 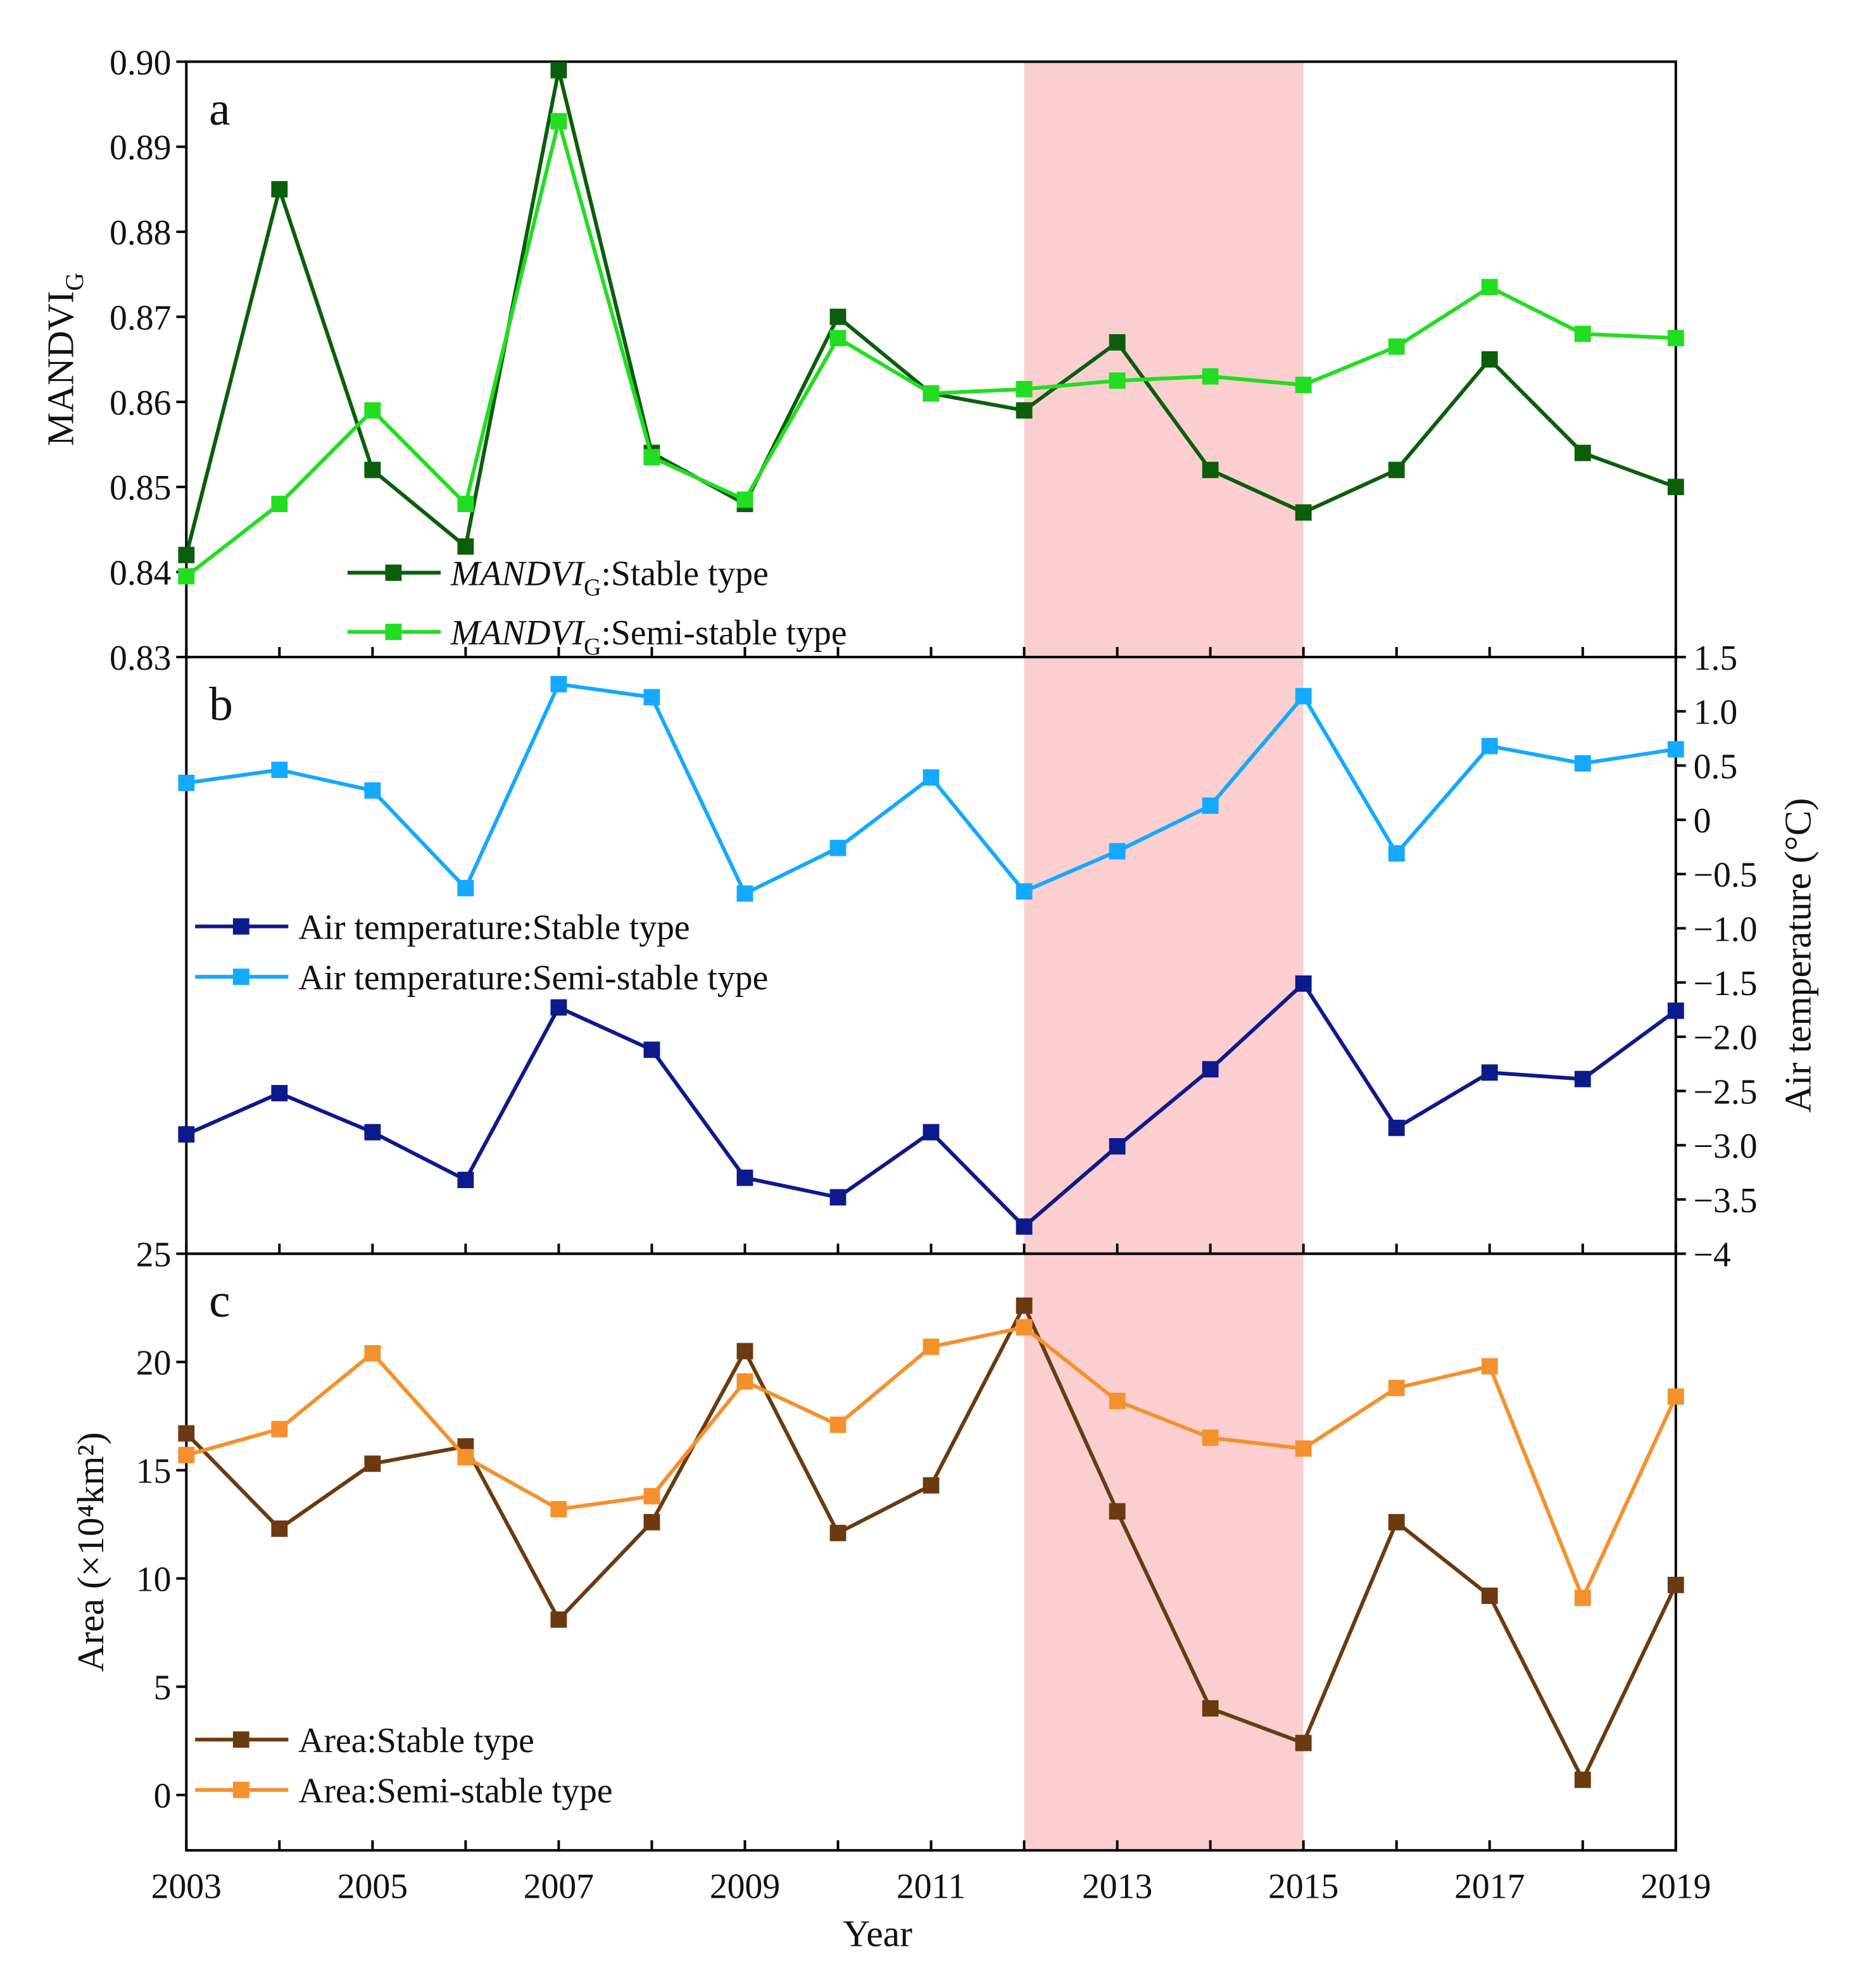 I want to click on legend-label-suffix: :Semi-stable type, so click(x=724, y=633).